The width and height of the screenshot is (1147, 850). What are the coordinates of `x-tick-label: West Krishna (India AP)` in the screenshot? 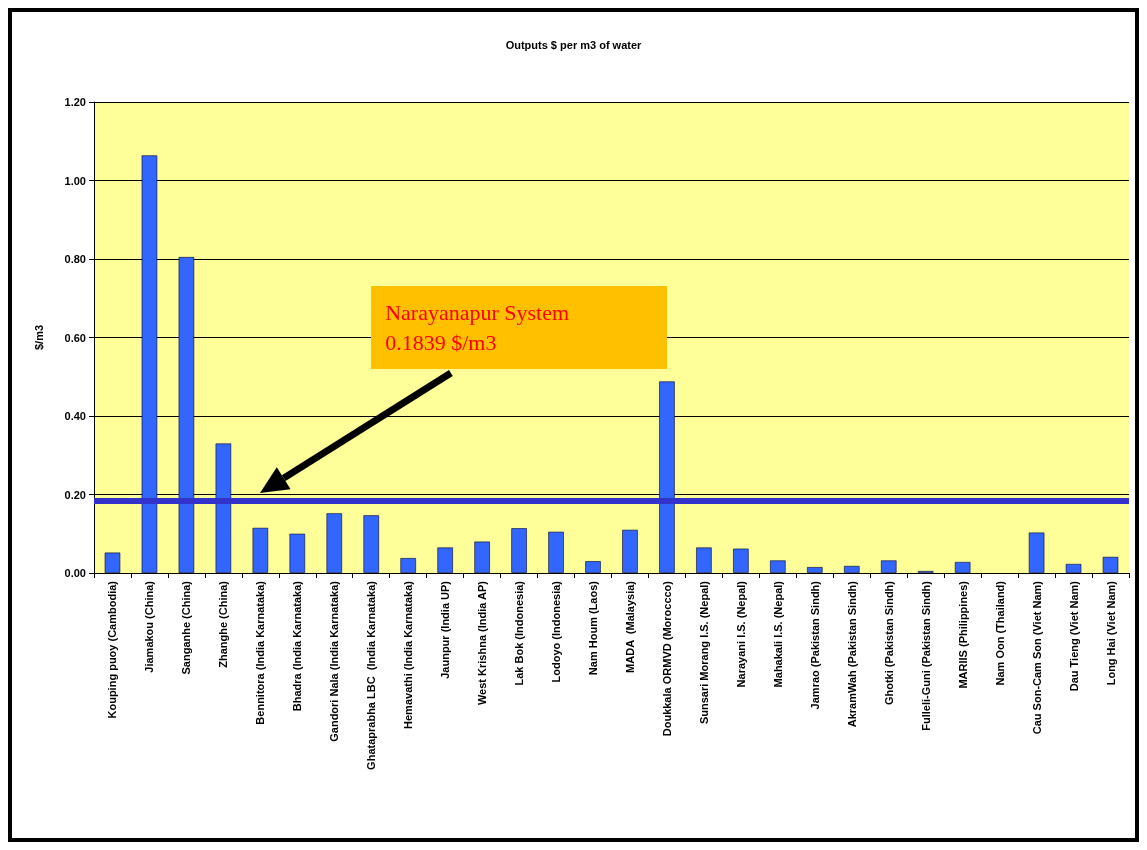 It's located at (482, 643).